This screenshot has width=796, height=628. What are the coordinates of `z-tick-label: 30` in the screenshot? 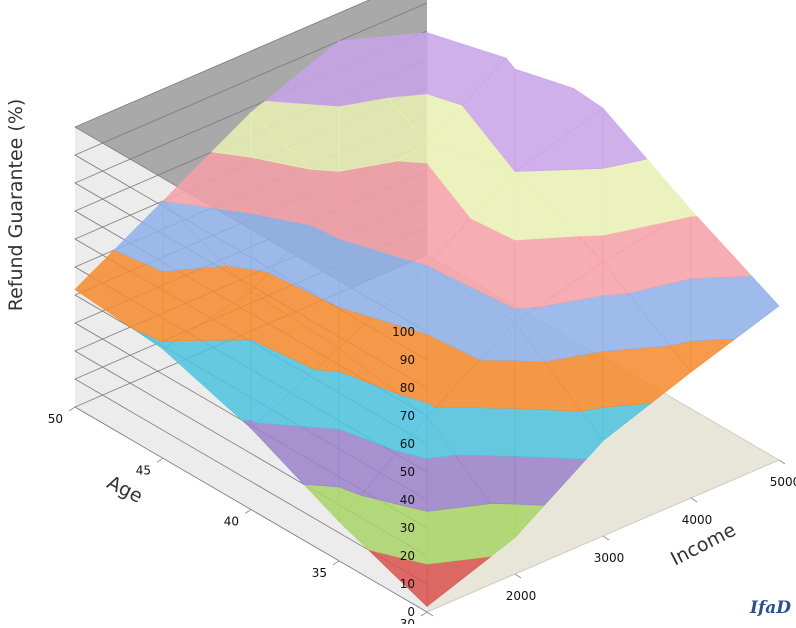 It's located at (407, 528).